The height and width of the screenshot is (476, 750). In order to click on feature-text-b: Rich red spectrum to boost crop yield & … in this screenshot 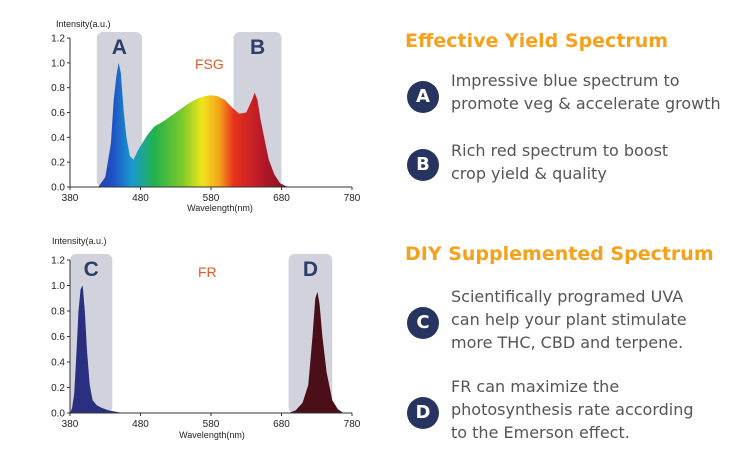, I will do `click(560, 162)`.